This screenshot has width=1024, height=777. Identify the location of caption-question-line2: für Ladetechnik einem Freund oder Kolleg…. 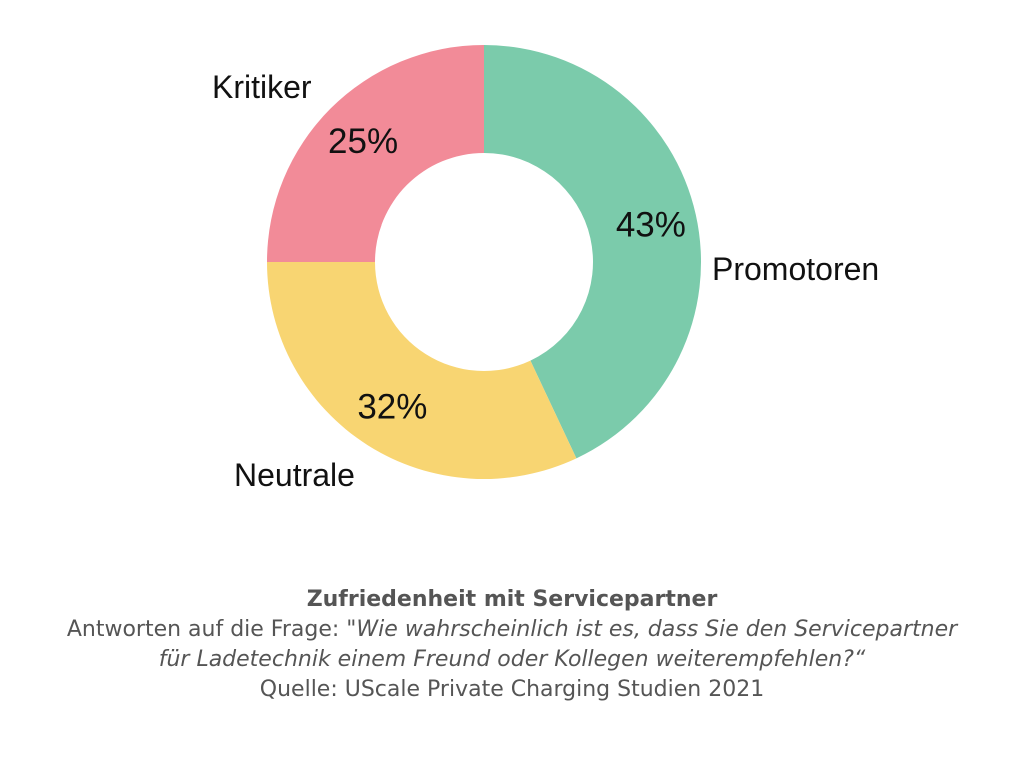
(512, 659).